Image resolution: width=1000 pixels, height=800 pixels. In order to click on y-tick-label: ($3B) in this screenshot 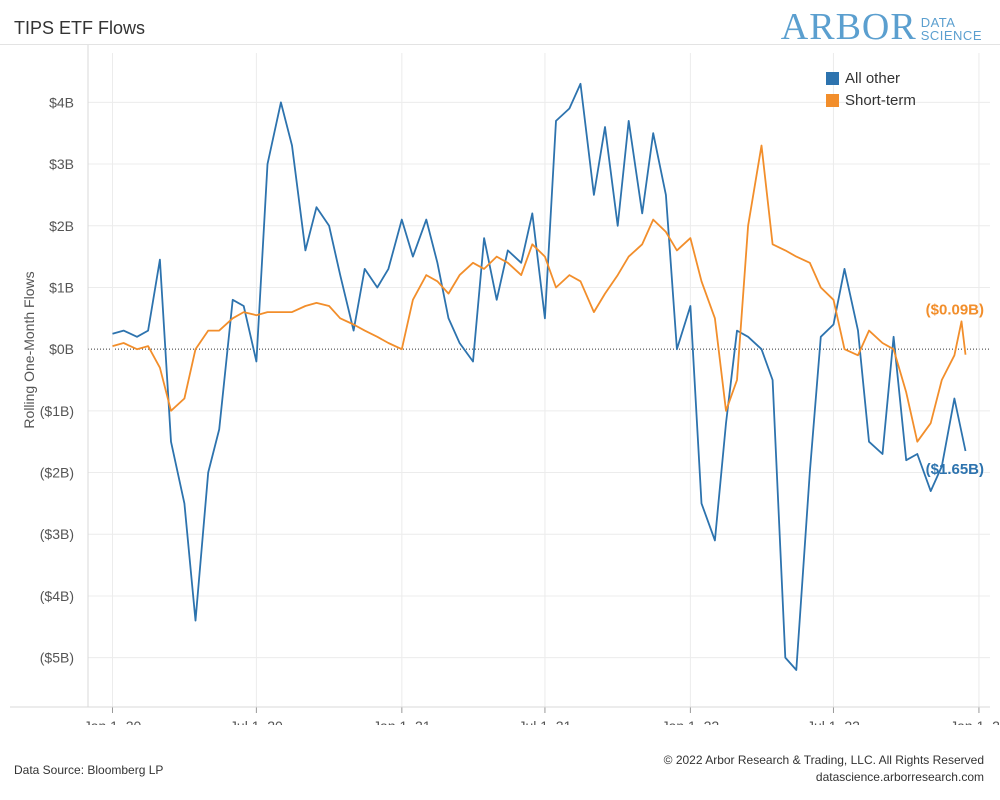, I will do `click(57, 534)`.